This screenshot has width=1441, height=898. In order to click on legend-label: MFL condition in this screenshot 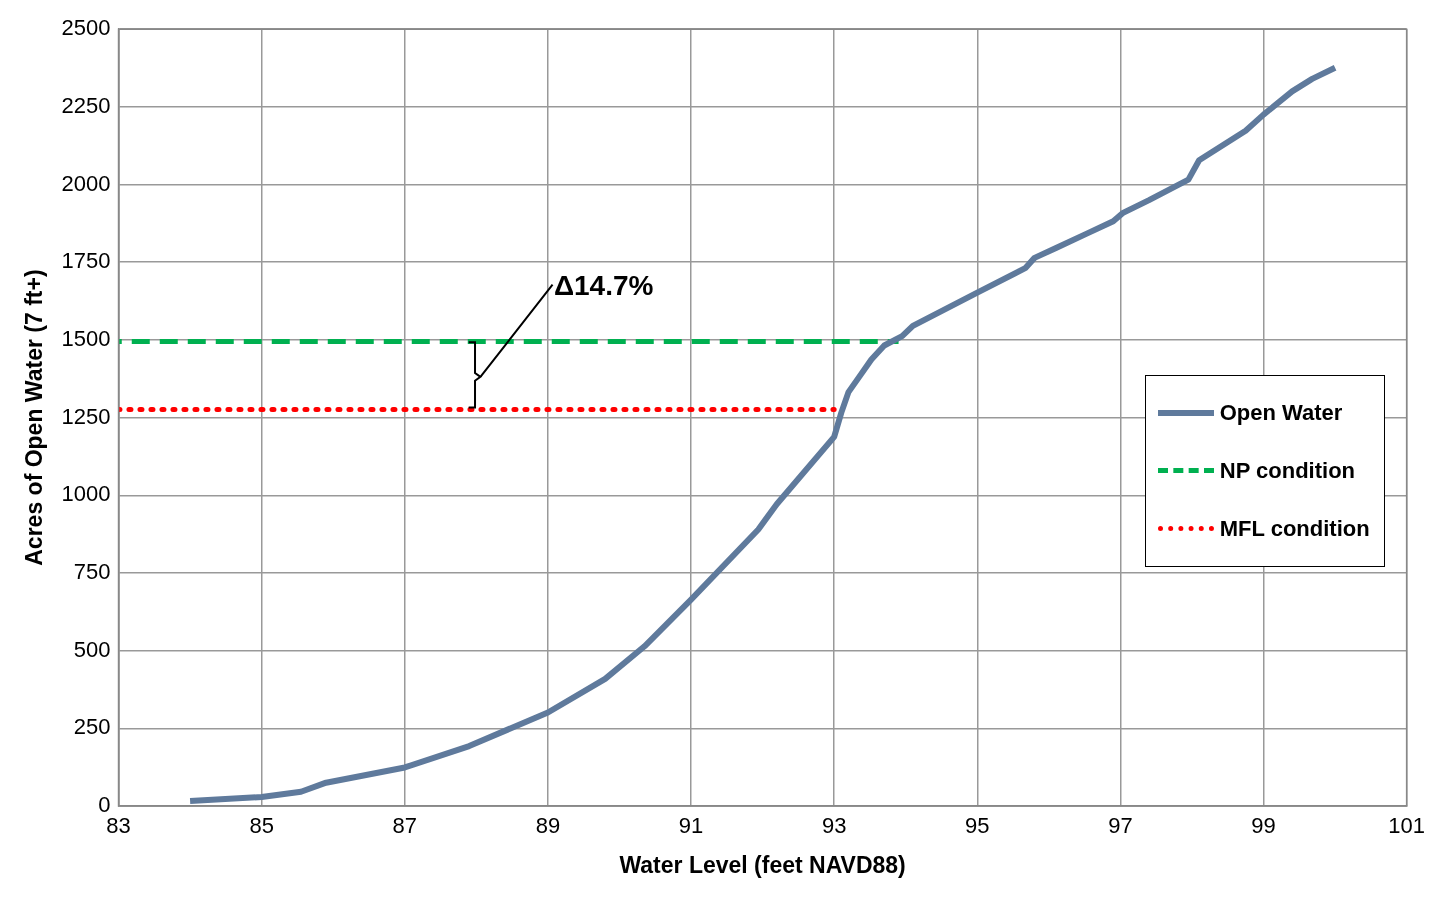, I will do `click(1294, 528)`.